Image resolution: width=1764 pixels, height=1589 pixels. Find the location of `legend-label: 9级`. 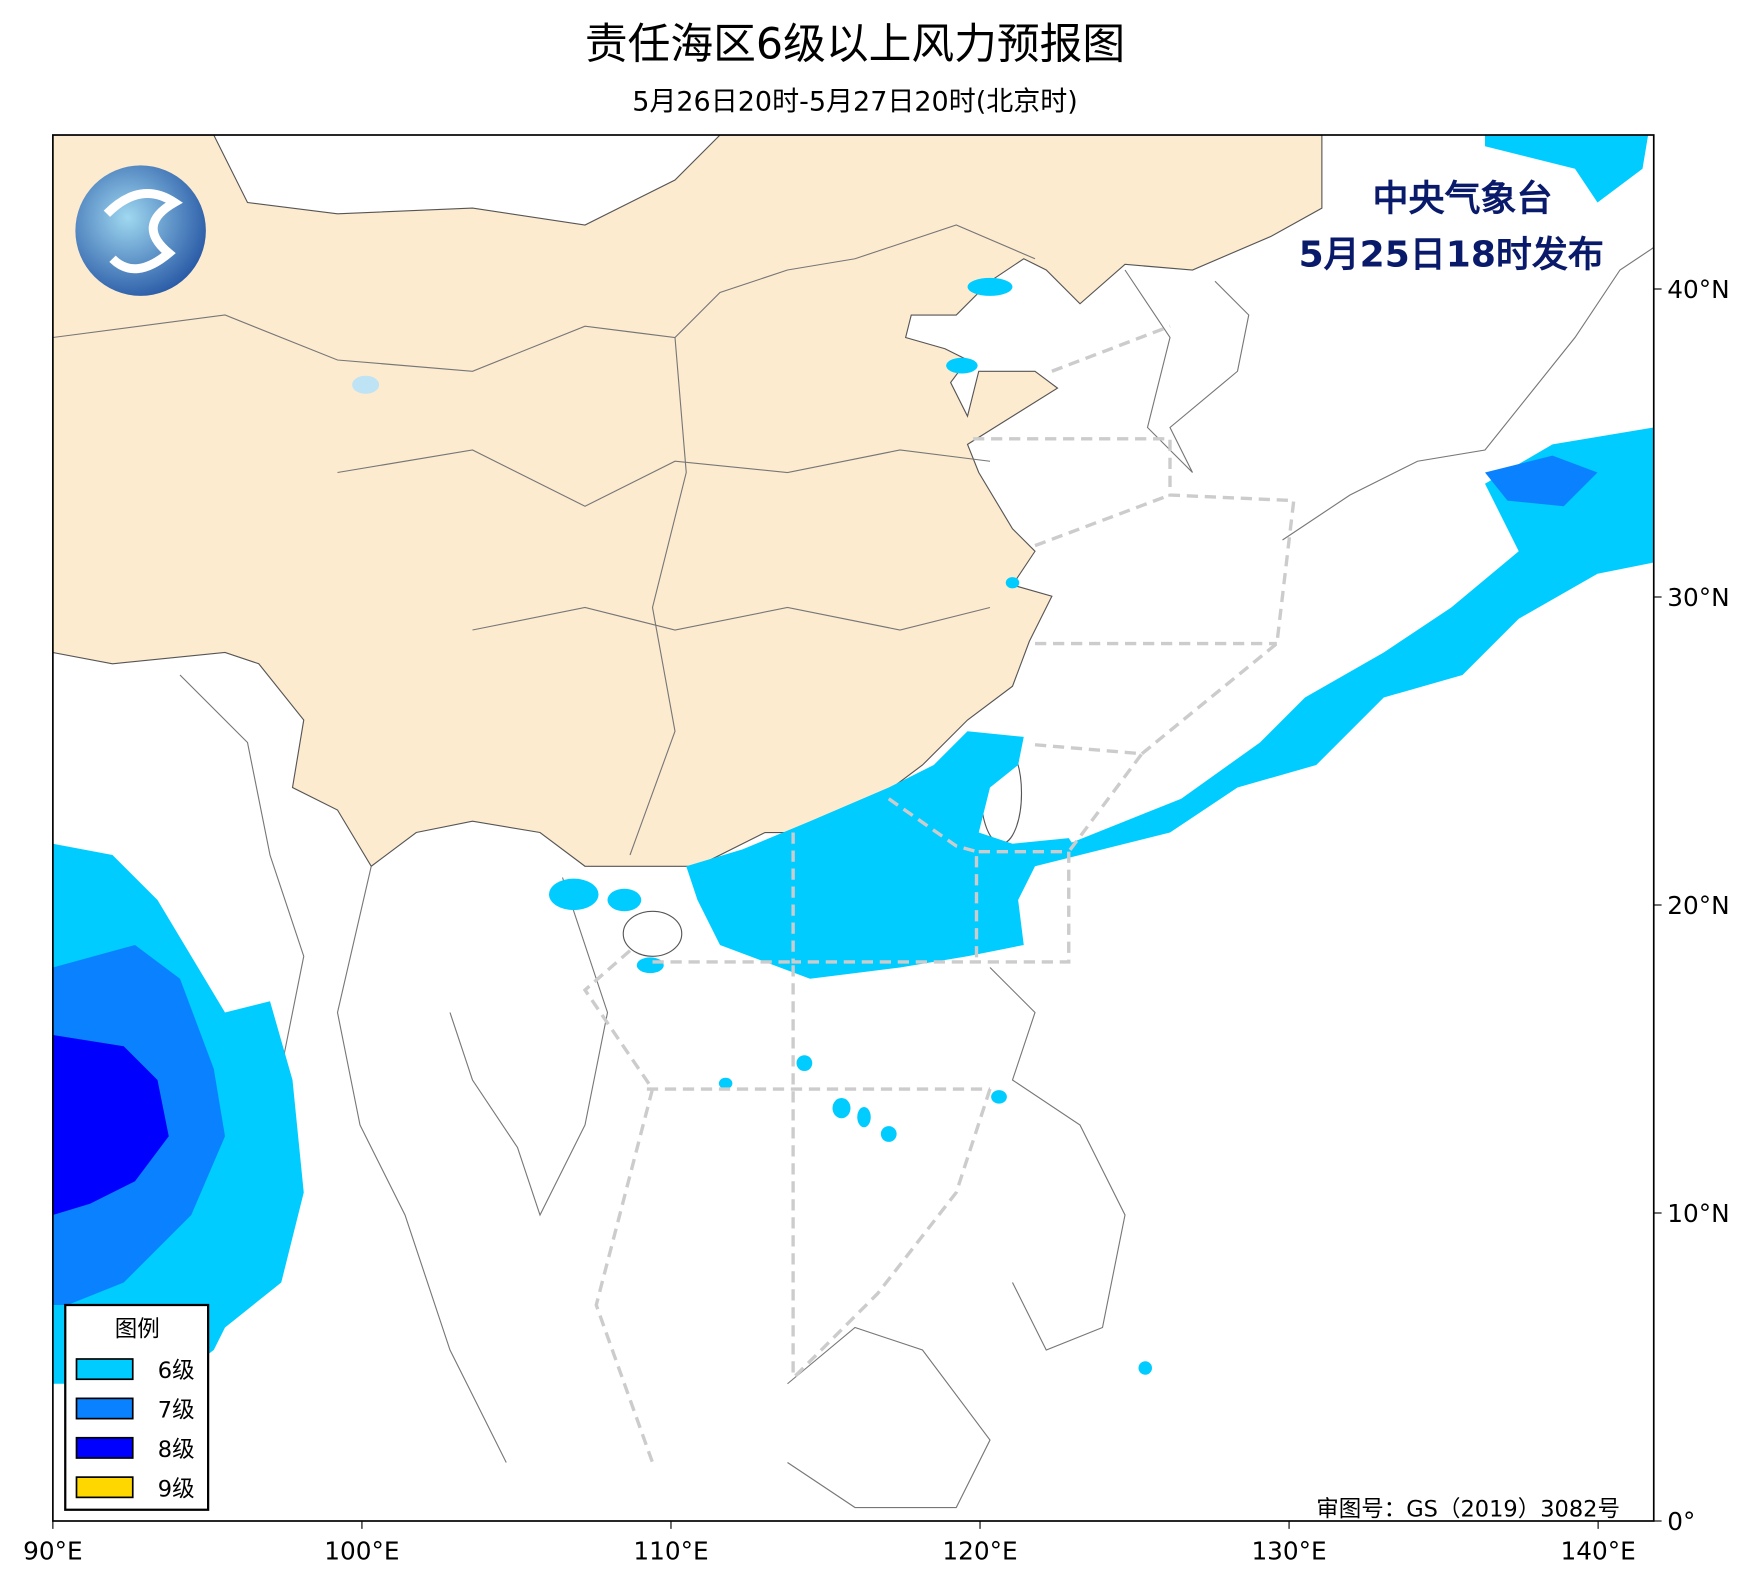

legend-label: 9级 is located at coordinates (176, 1489).